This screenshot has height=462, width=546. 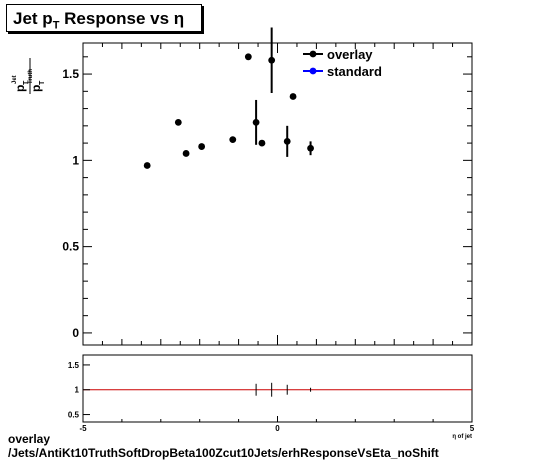 I want to click on y-label-num-sup: Jet, so click(x=15, y=79).